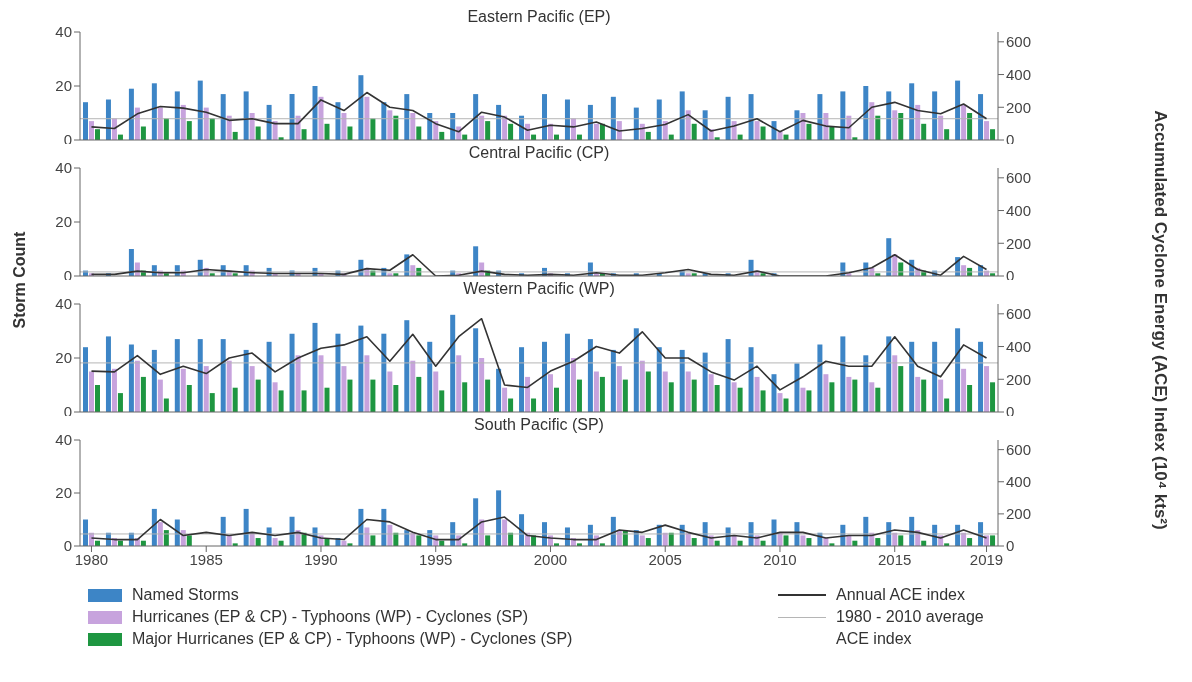 This screenshot has width=1192, height=682. What do you see at coordinates (539, 288) in the screenshot?
I see `chart-title: Western Pacific (WP)` at bounding box center [539, 288].